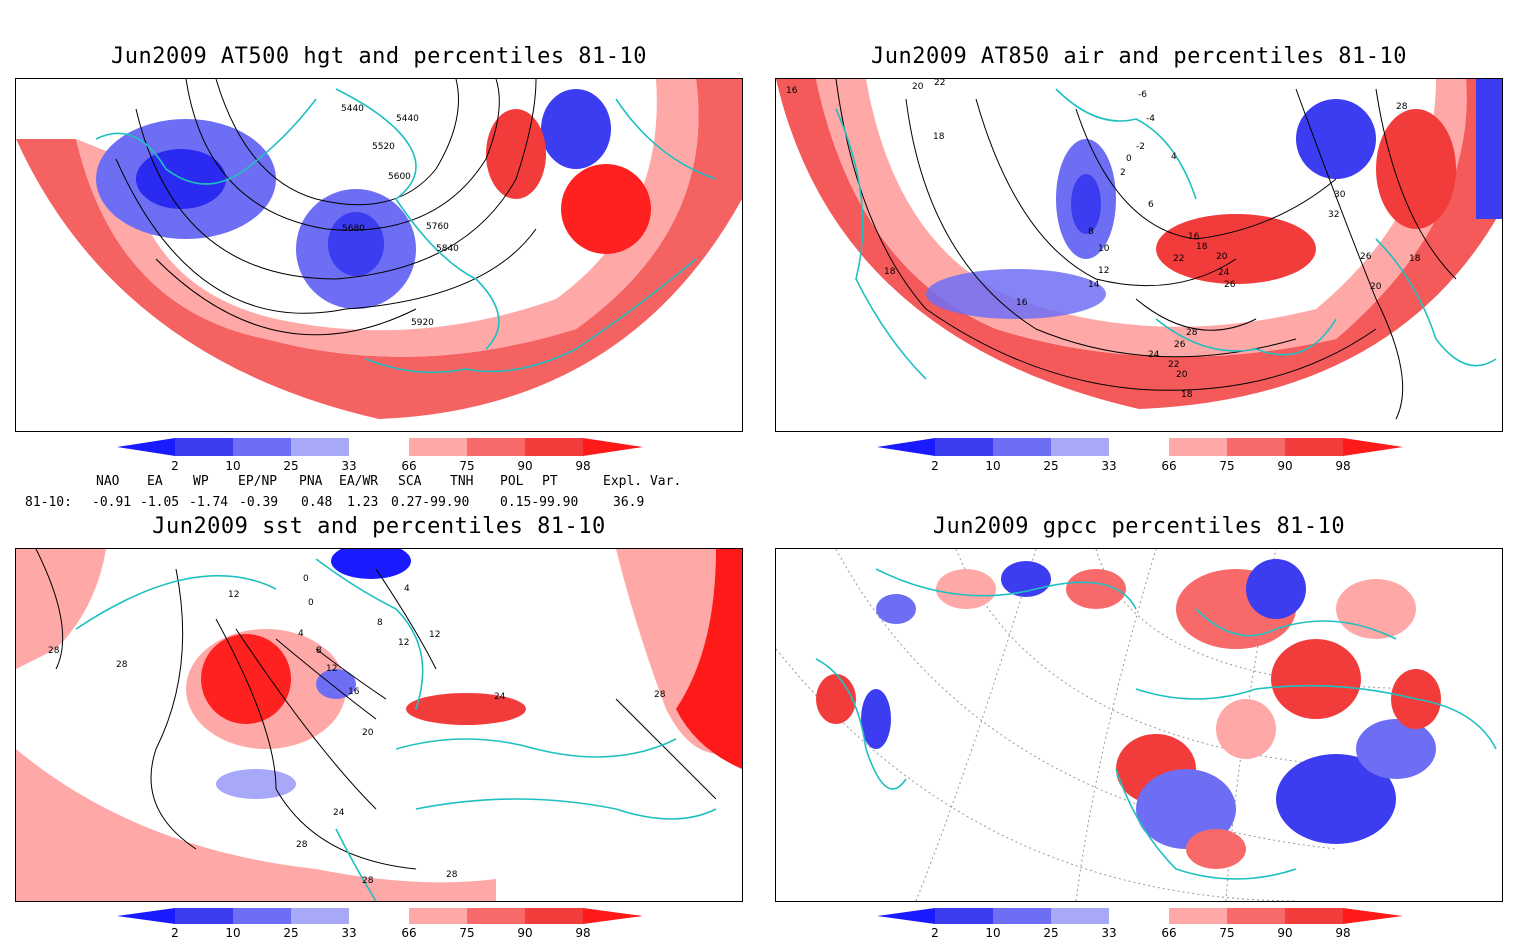  What do you see at coordinates (232, 466) in the screenshot?
I see `colorbar-label: 10` at bounding box center [232, 466].